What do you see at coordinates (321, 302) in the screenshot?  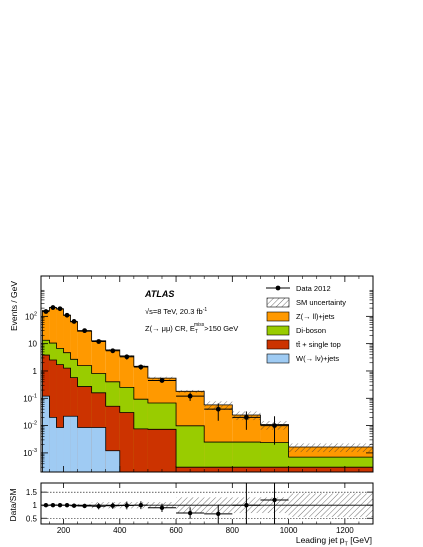 I see `legend-uncertainty-label: SM uncertainty` at bounding box center [321, 302].